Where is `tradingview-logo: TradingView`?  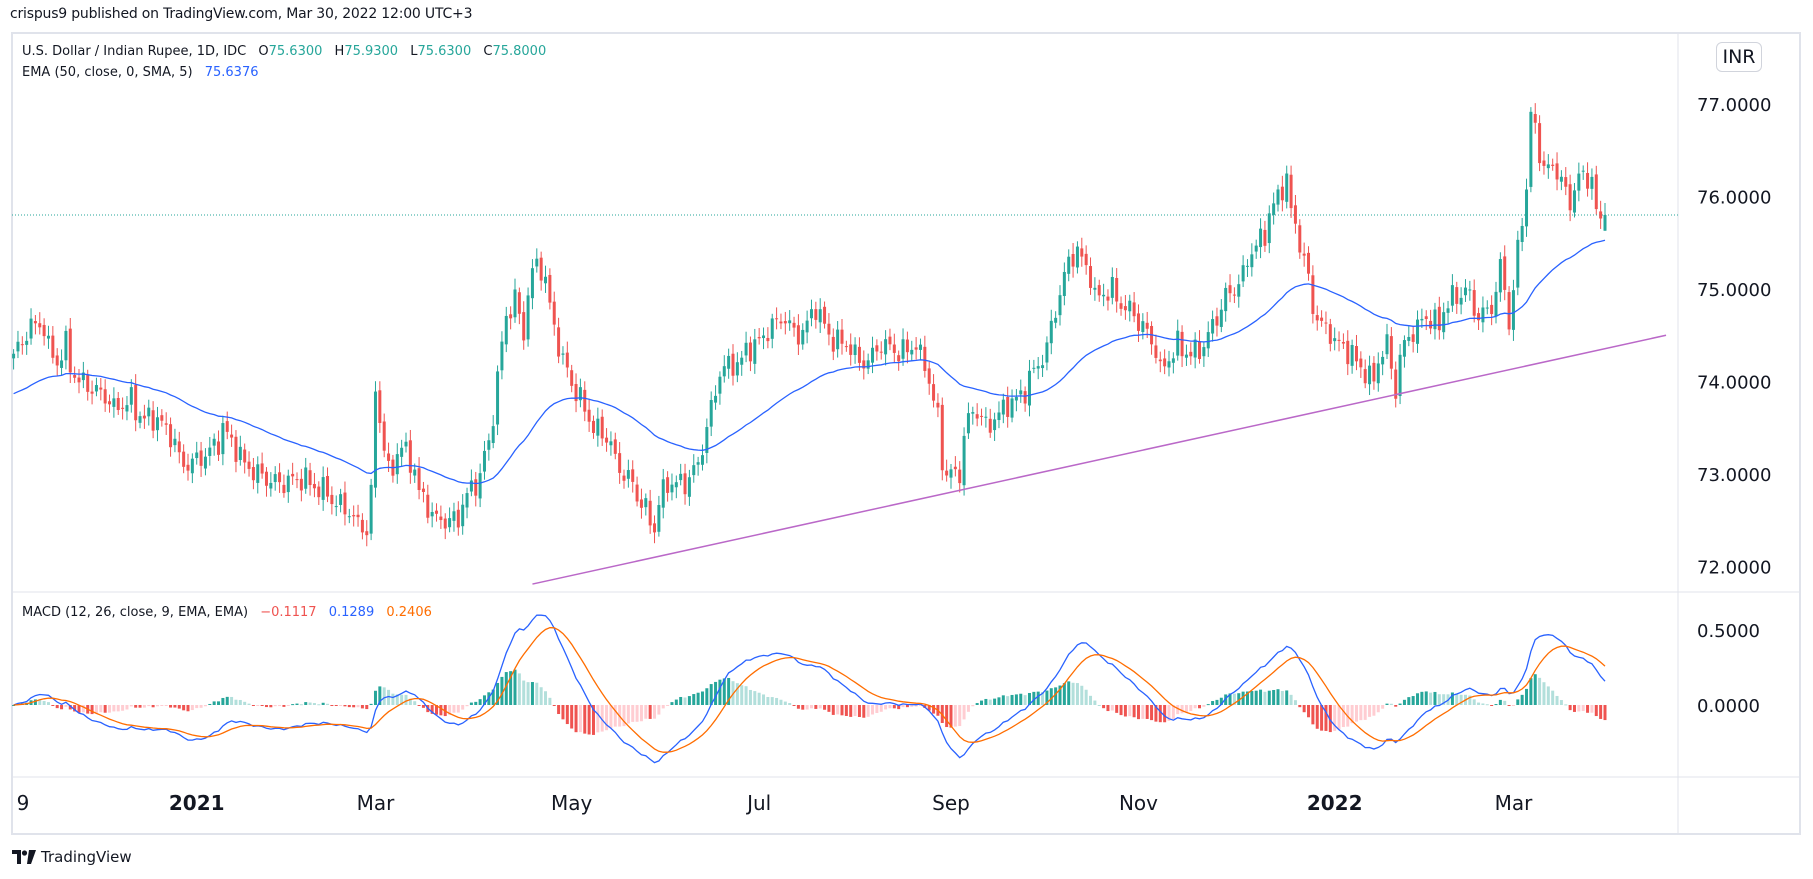 tradingview-logo: TradingView is located at coordinates (72, 857).